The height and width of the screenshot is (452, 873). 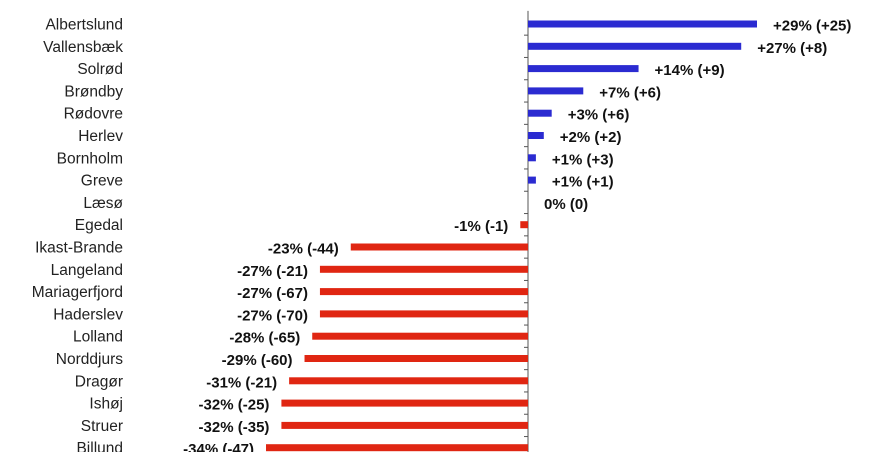 I want to click on data-label: -31% (-21), so click(x=241, y=382).